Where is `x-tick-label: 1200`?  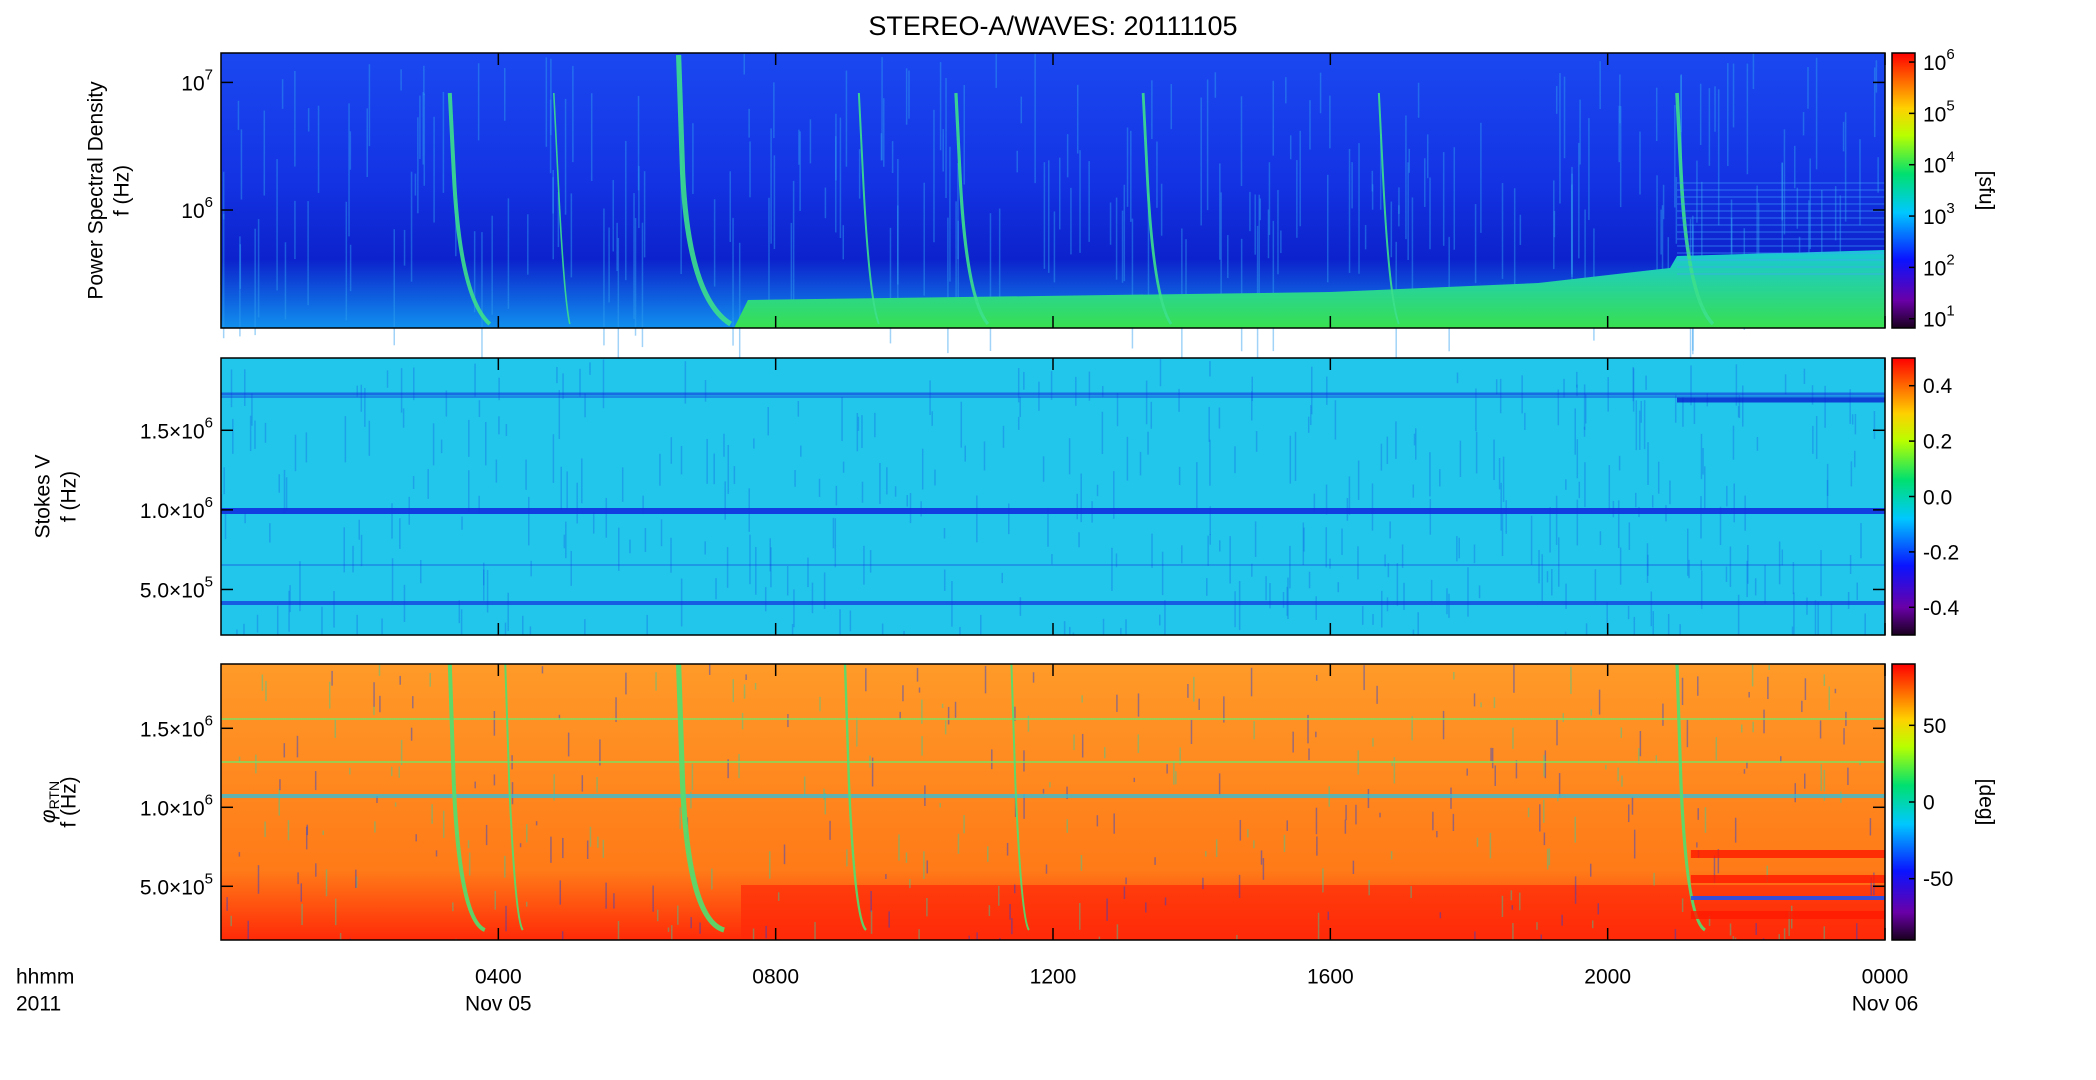
x-tick-label: 1200 is located at coordinates (1053, 977).